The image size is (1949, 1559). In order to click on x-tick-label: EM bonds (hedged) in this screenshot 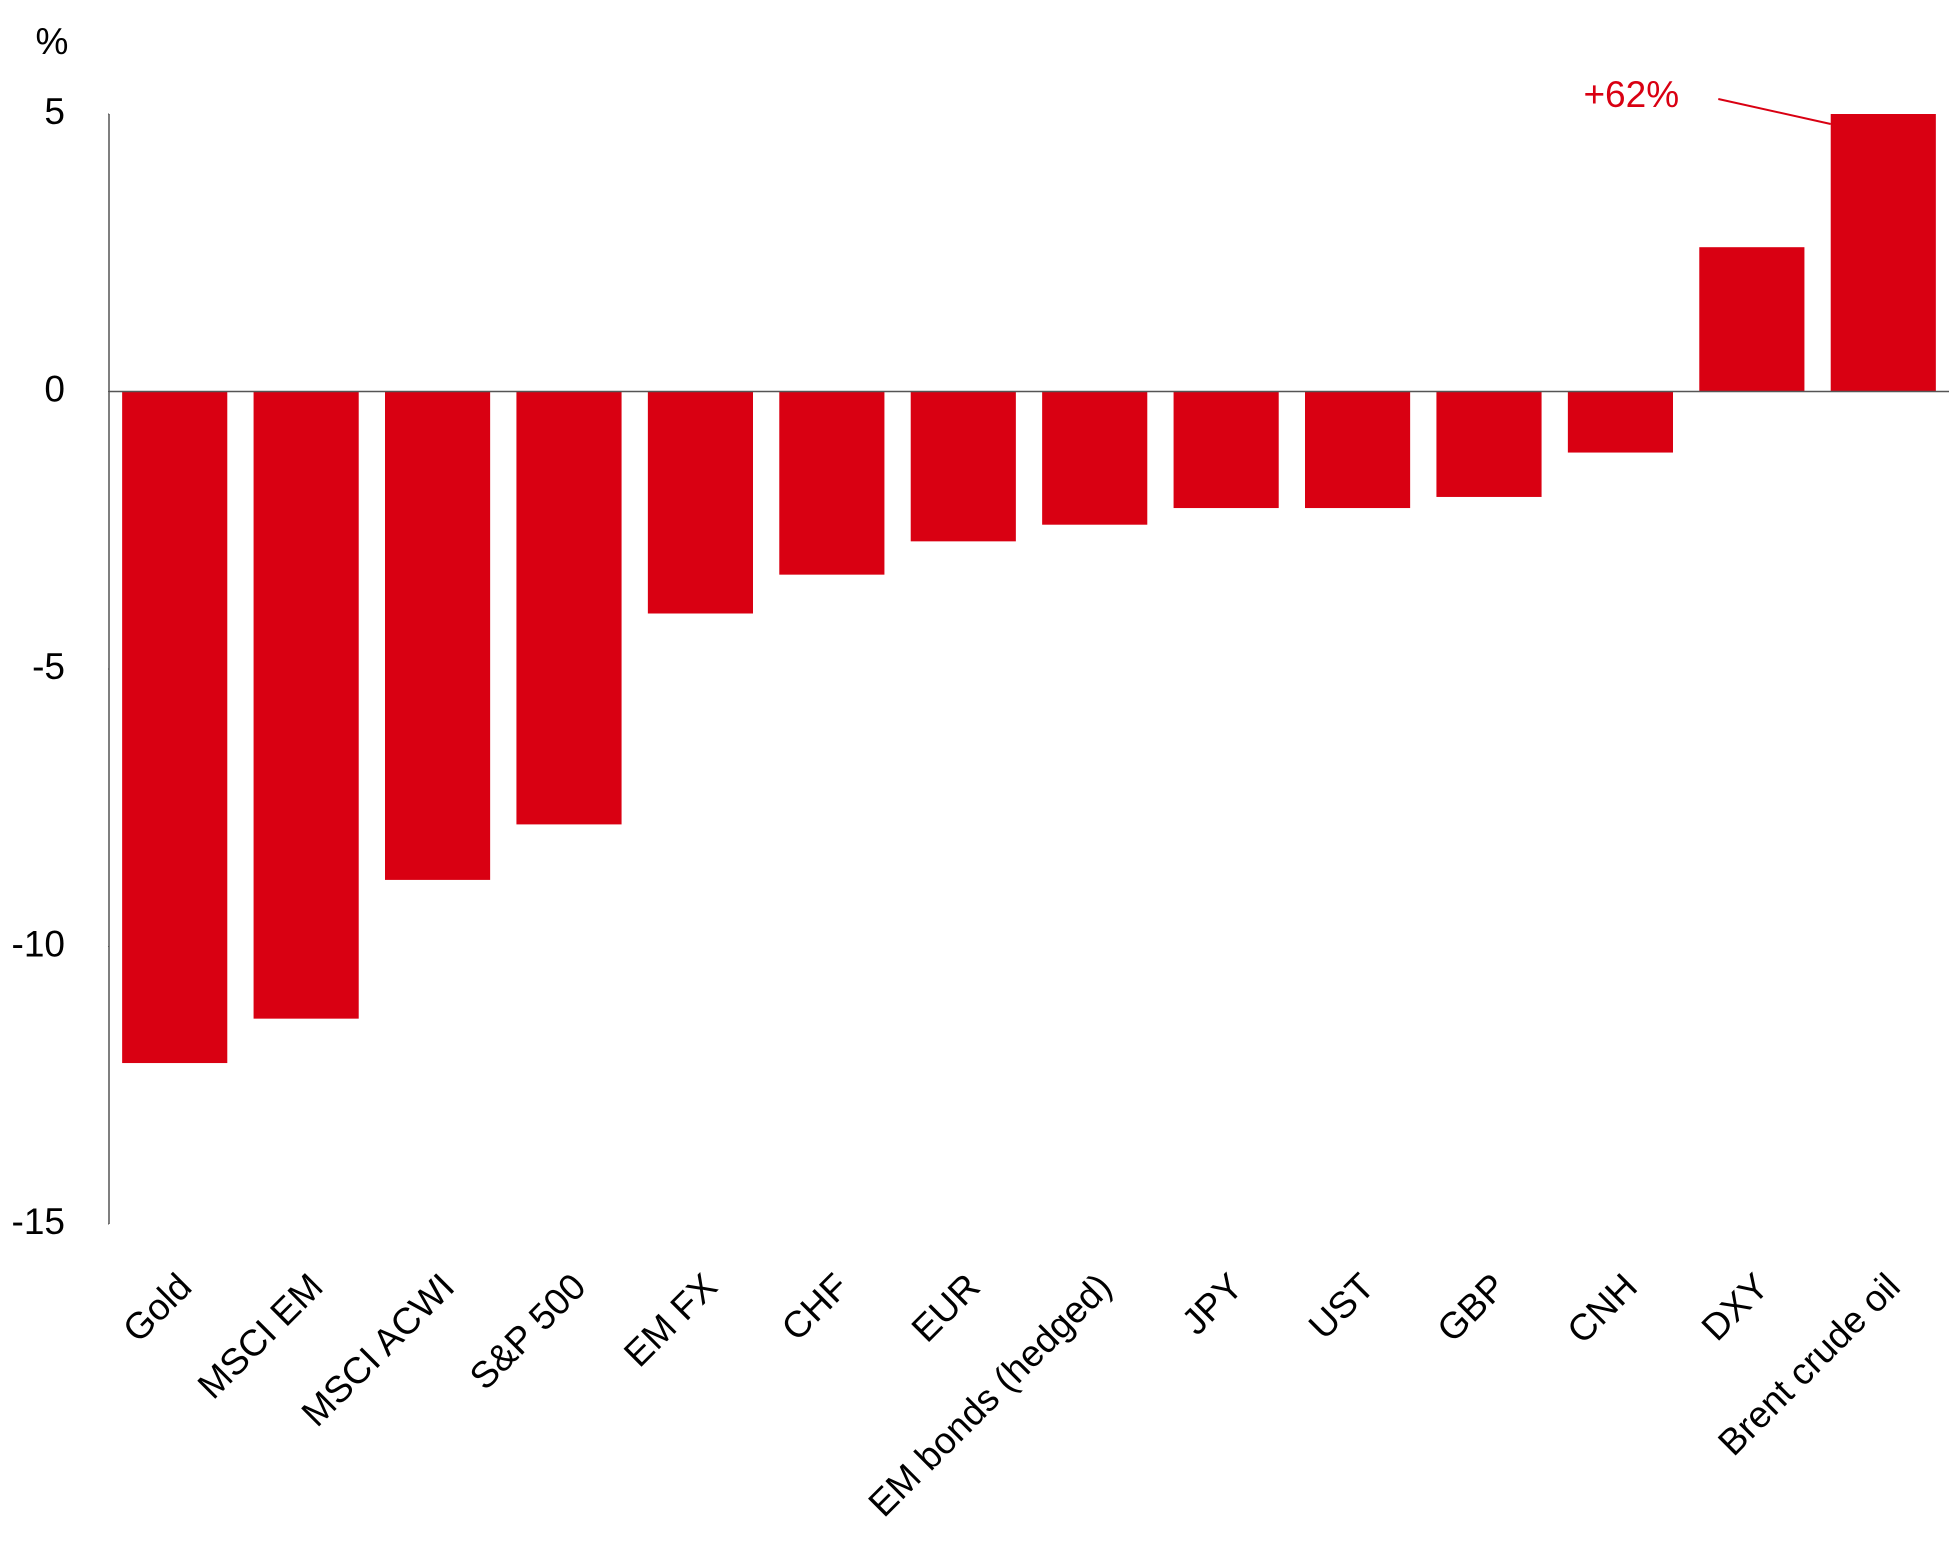, I will do `click(989, 1395)`.